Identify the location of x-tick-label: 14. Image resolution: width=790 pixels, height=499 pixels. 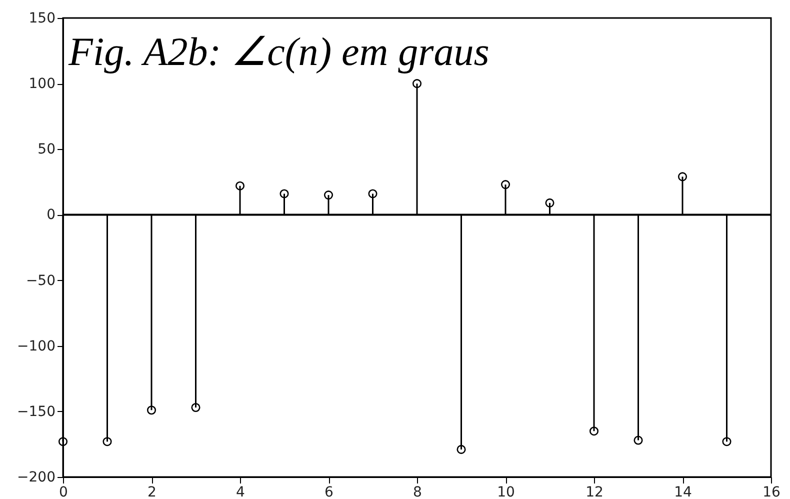
(683, 491).